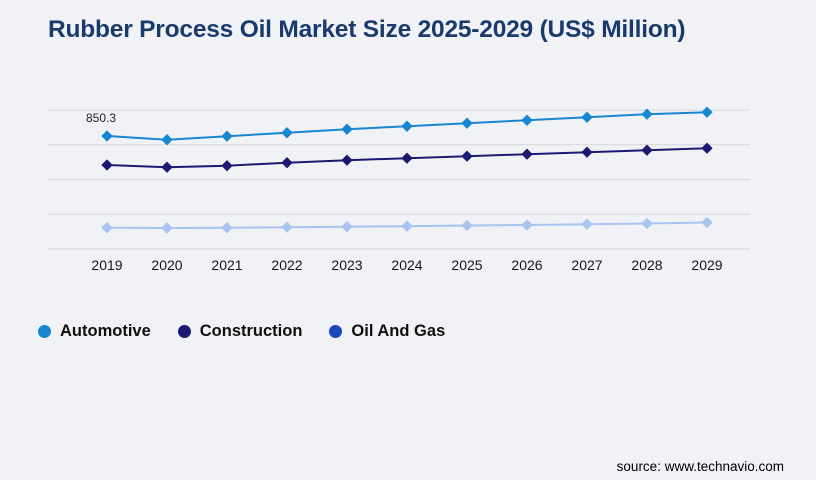 The width and height of the screenshot is (816, 480). Describe the element at coordinates (586, 265) in the screenshot. I see `x-axis-label: 2027` at that location.